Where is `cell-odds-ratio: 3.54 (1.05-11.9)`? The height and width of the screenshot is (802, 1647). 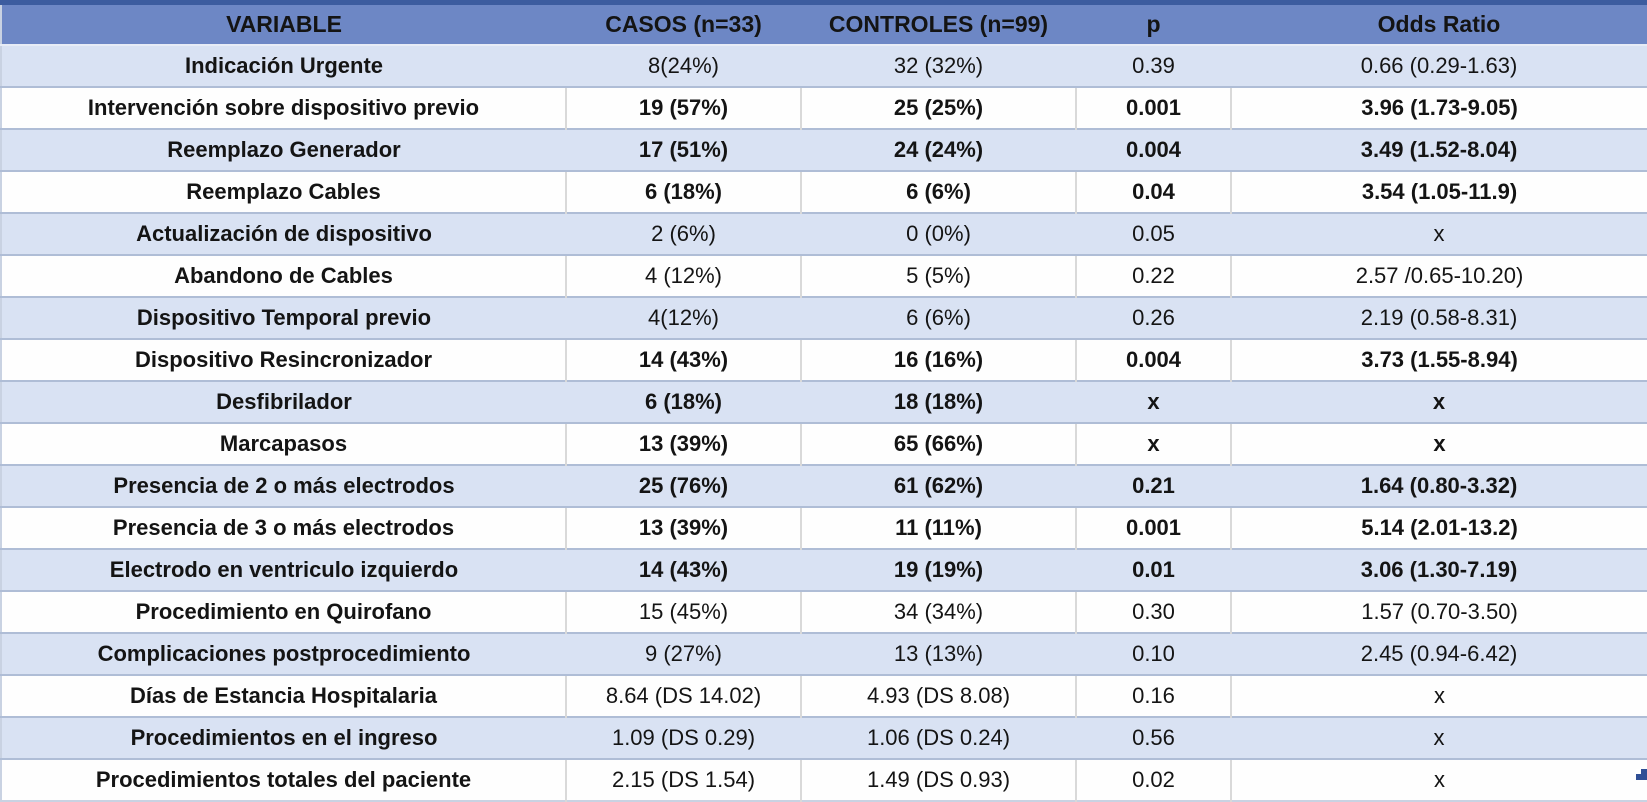 cell-odds-ratio: 3.54 (1.05-11.9) is located at coordinates (1438, 191).